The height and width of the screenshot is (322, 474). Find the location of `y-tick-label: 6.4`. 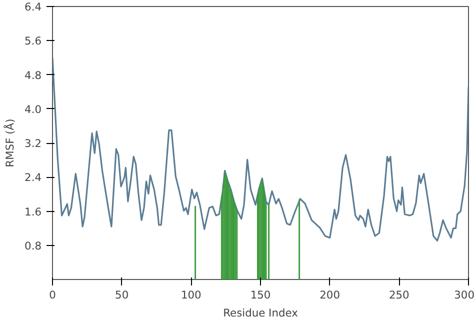

y-tick-label: 6.4 is located at coordinates (33, 7).